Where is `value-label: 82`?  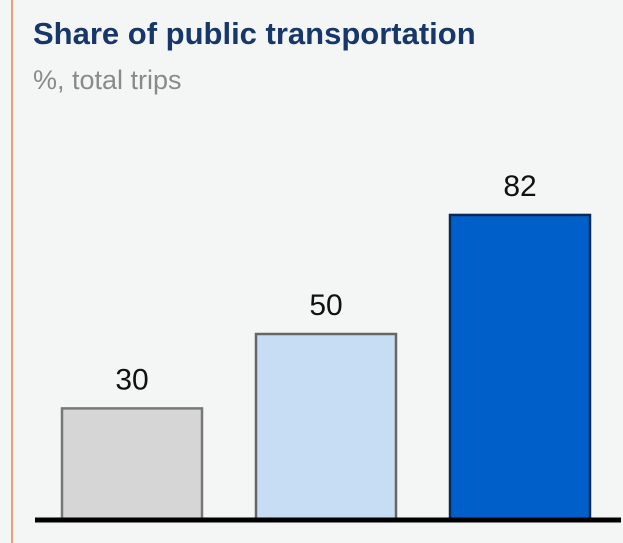
value-label: 82 is located at coordinates (519, 186).